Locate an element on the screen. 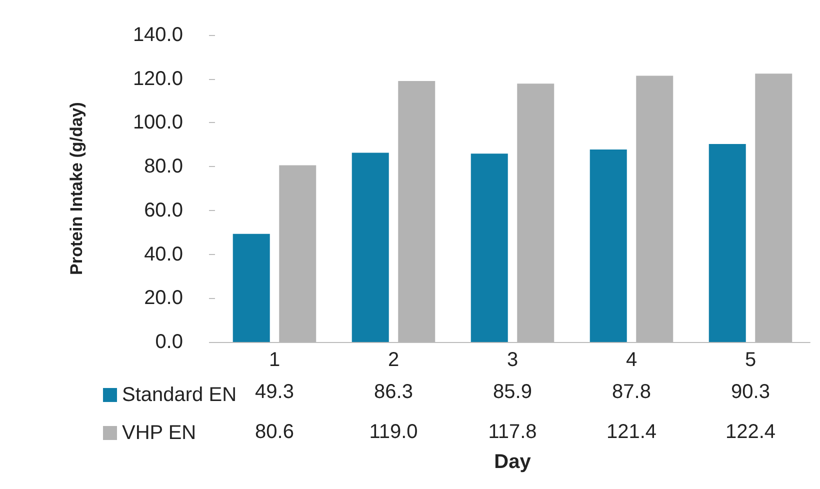 Image resolution: width=820 pixels, height=489 pixels. y-tick-label: 120.0 is located at coordinates (157, 79).